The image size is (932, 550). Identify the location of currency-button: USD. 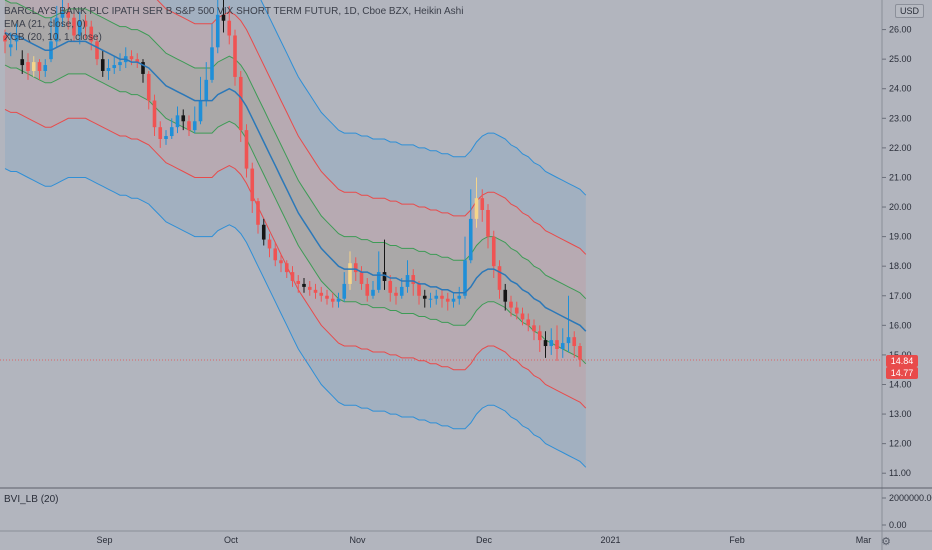
(909, 11).